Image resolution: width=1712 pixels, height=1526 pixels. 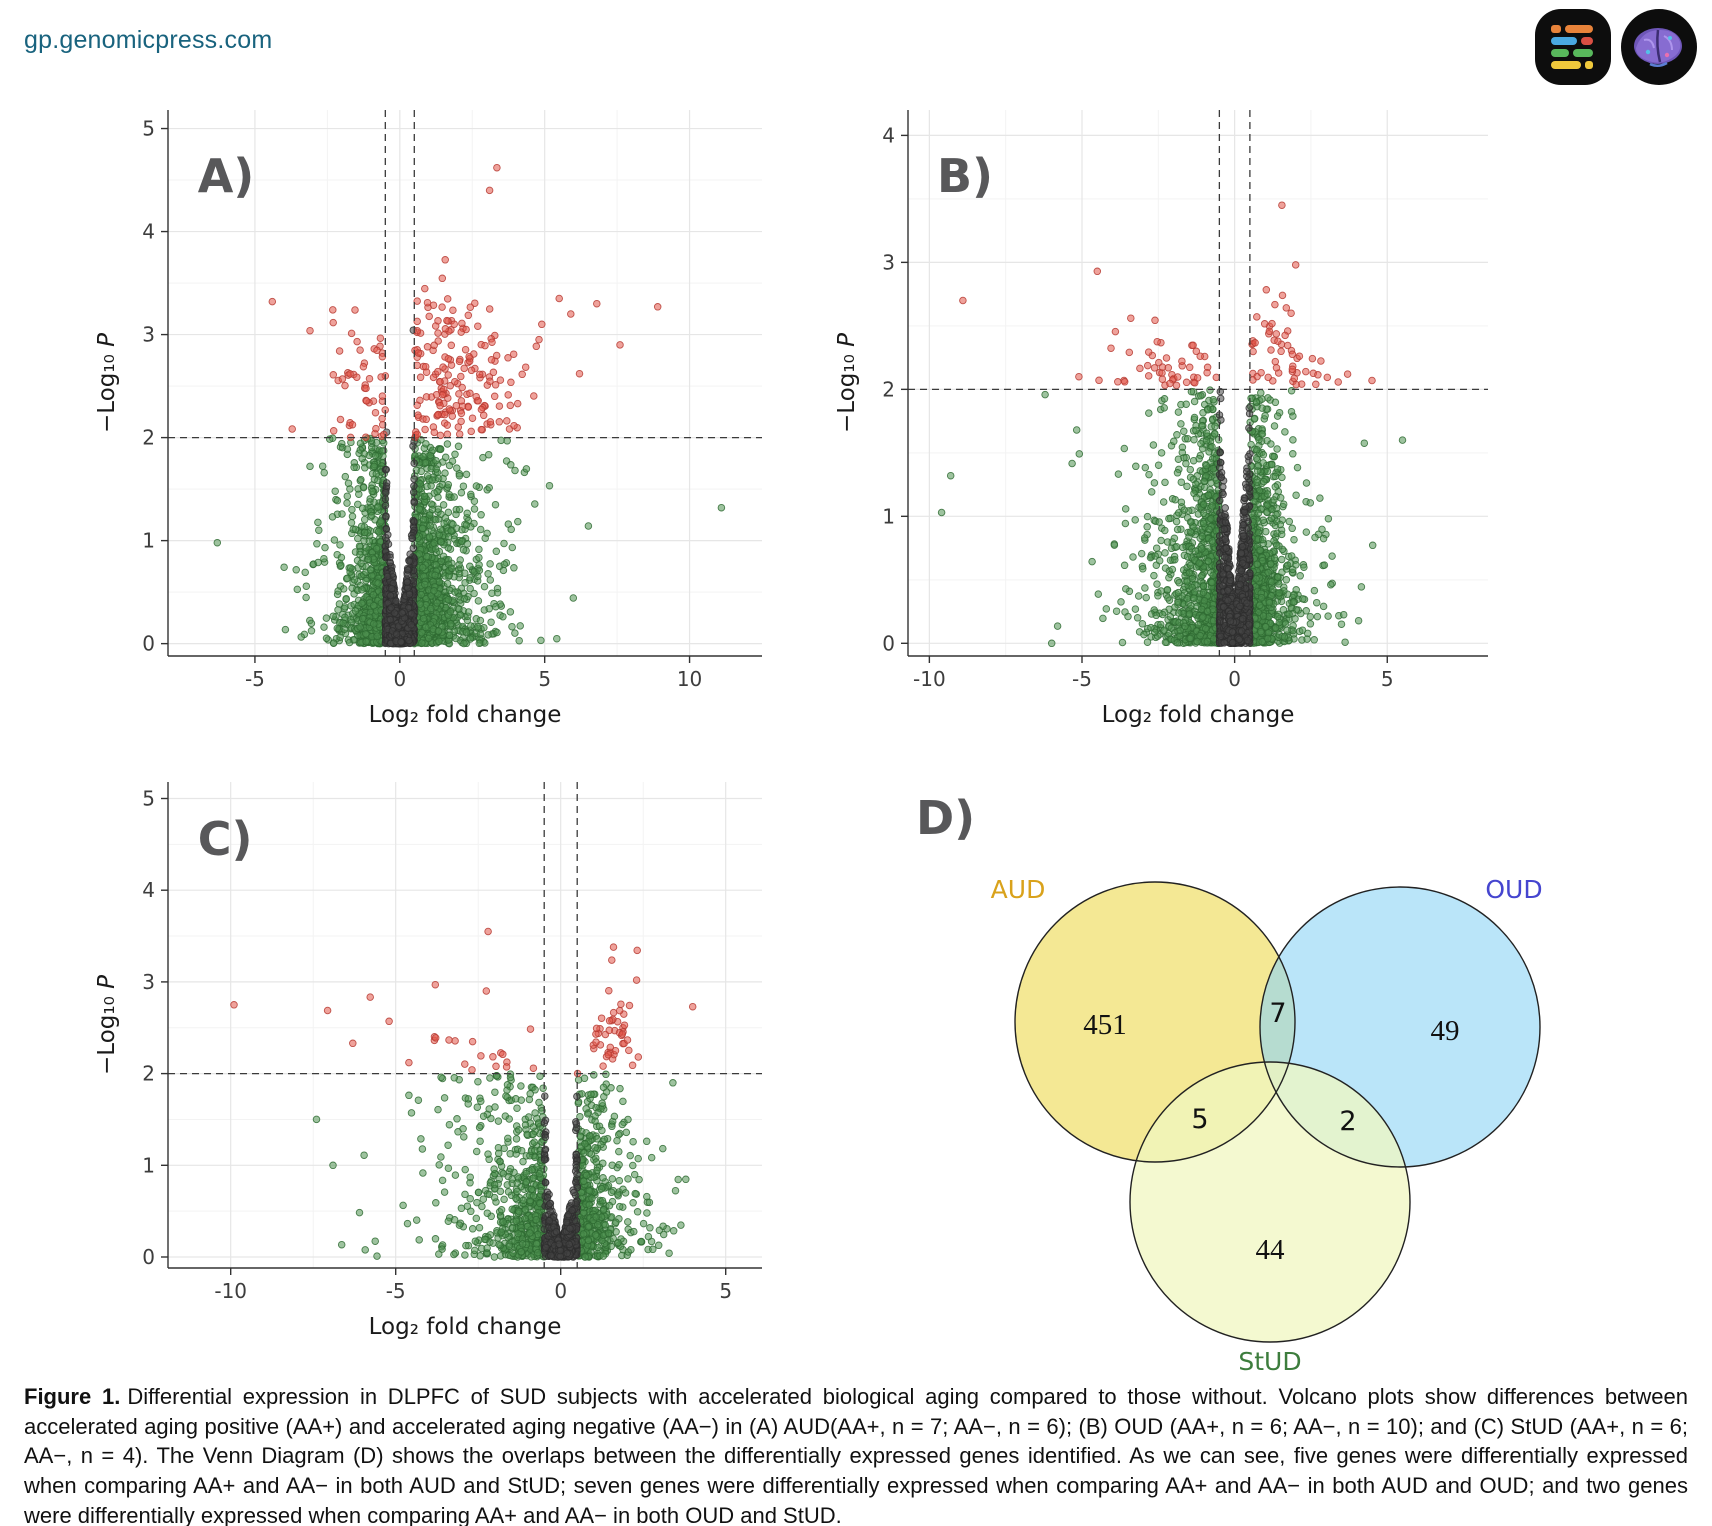 I want to click on svg-text: 10, so click(x=689, y=679).